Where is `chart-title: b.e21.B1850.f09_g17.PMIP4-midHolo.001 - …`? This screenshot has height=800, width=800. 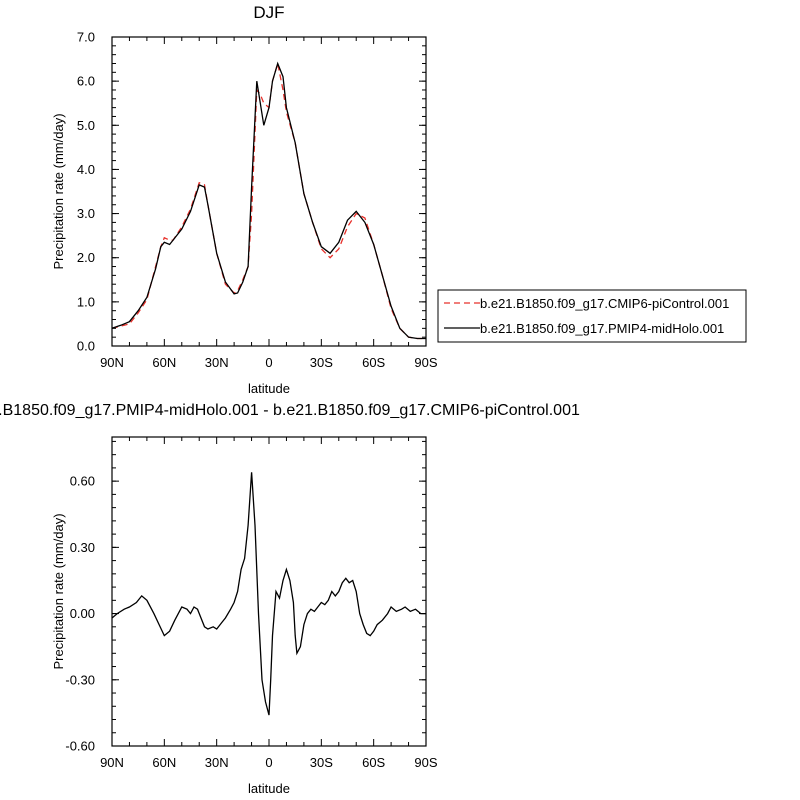 chart-title: b.e21.B1850.f09_g17.PMIP4-midHolo.001 - … is located at coordinates (290, 410).